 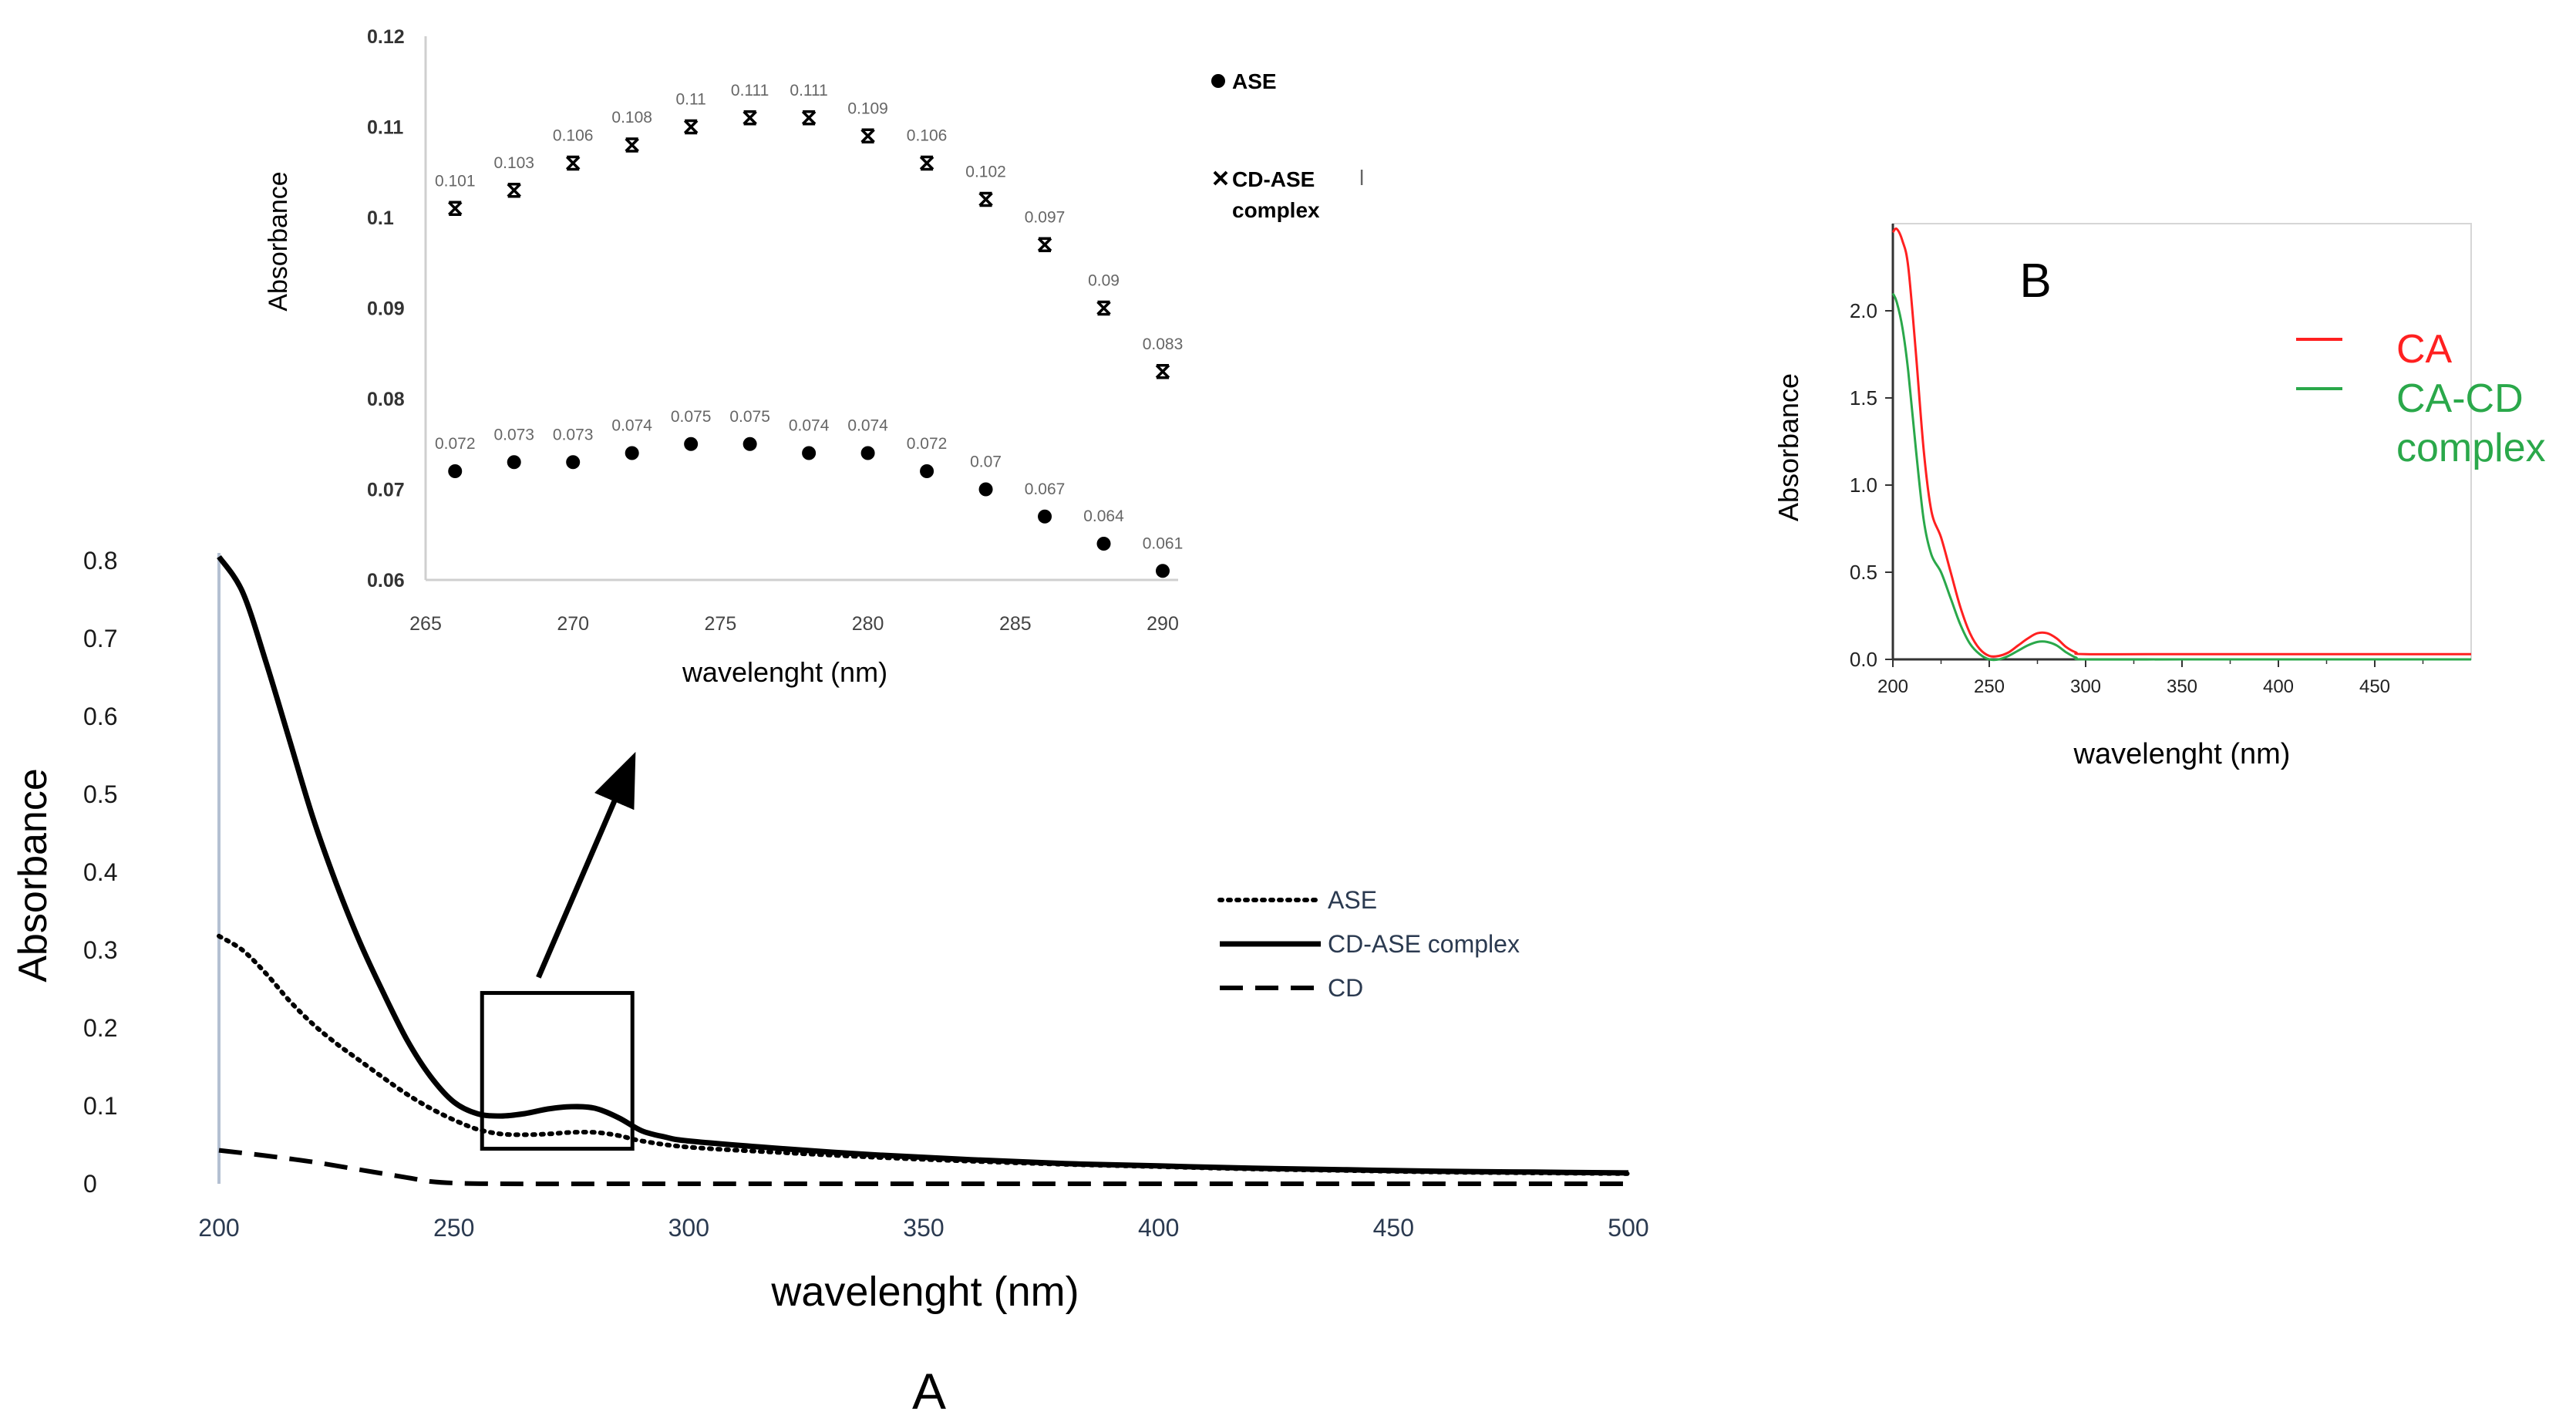 I want to click on inset-x-axis-label: wavelenght (nm), so click(x=784, y=672).